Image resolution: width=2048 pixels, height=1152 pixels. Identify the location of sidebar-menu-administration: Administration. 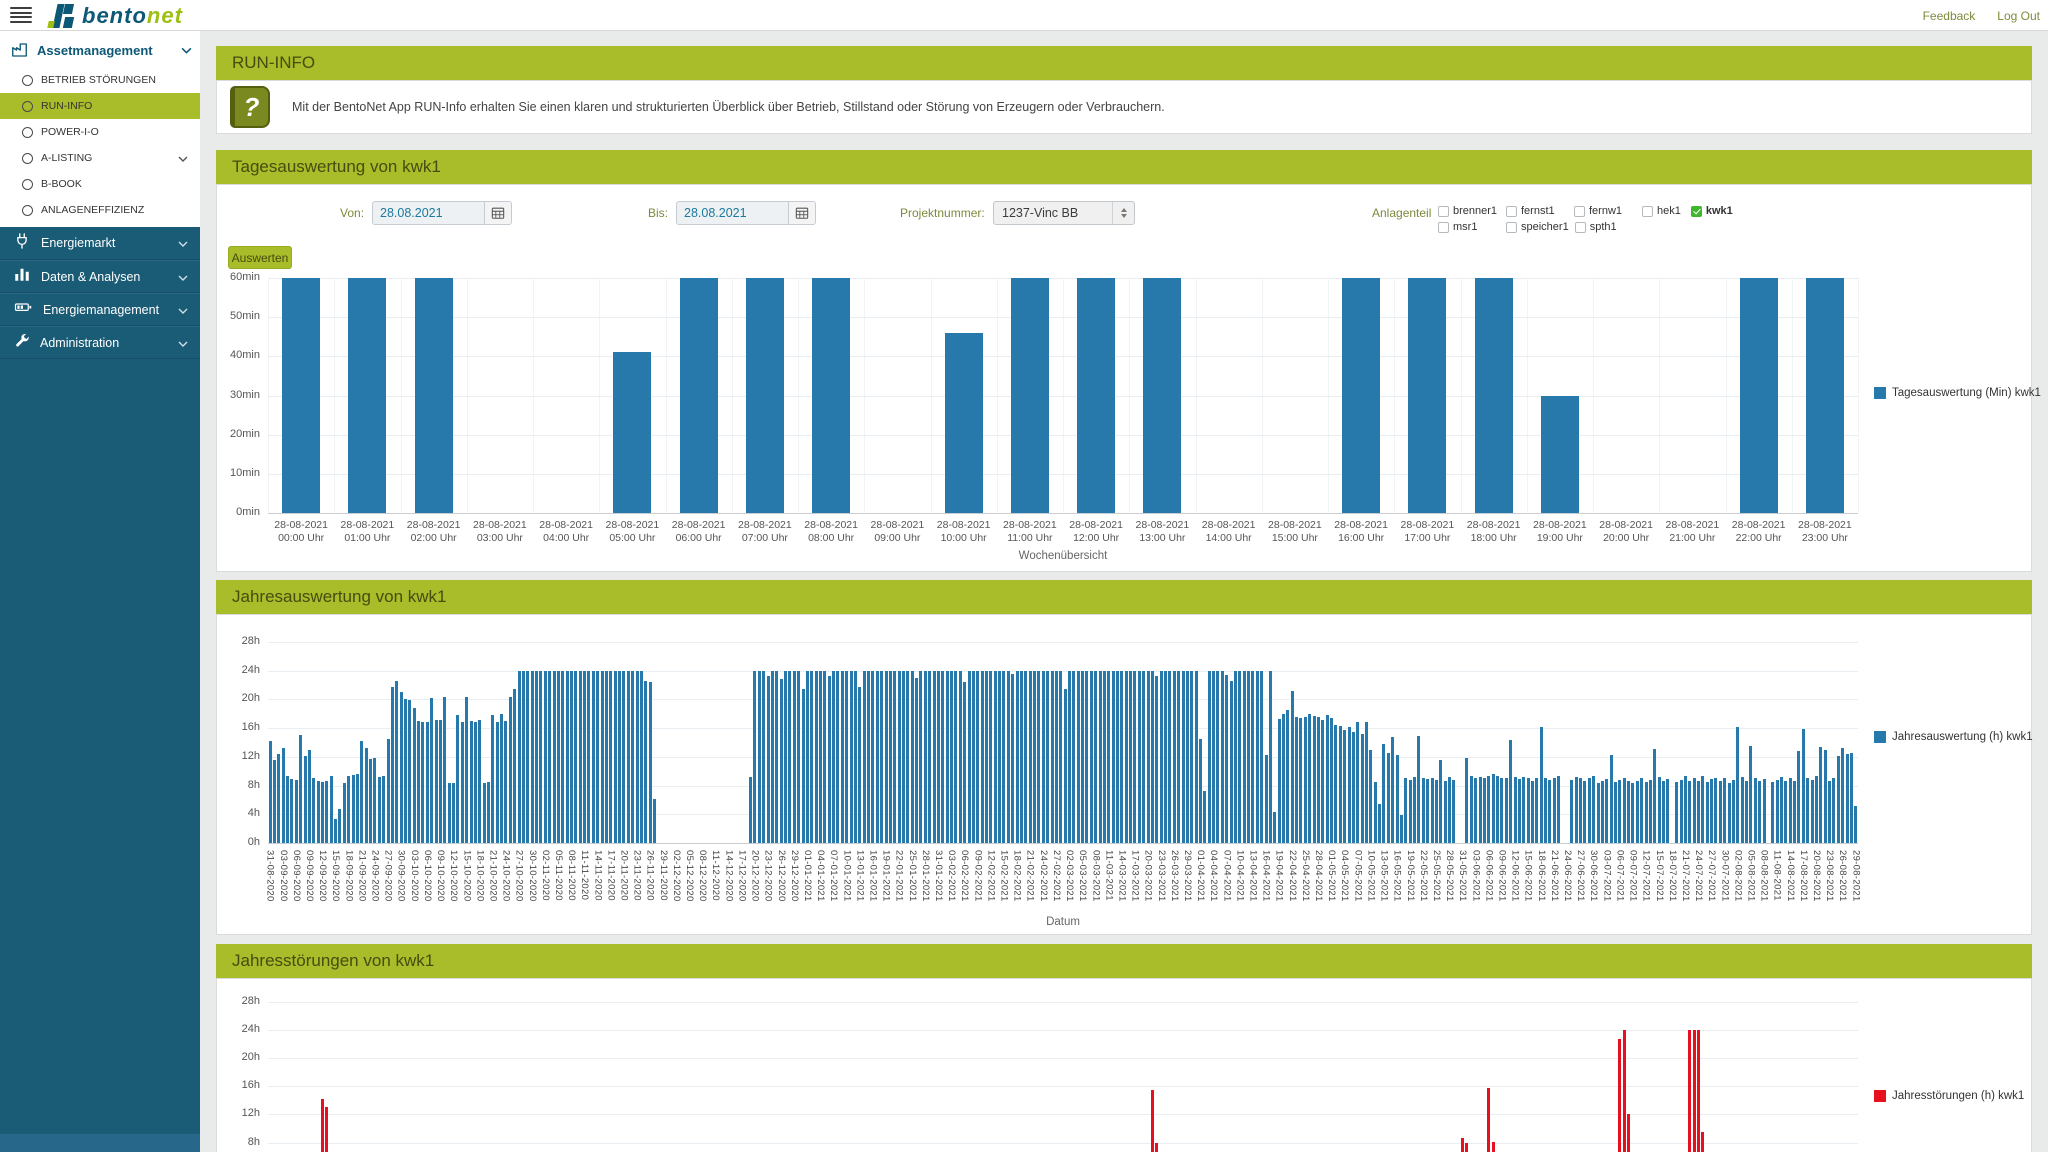
(100, 342).